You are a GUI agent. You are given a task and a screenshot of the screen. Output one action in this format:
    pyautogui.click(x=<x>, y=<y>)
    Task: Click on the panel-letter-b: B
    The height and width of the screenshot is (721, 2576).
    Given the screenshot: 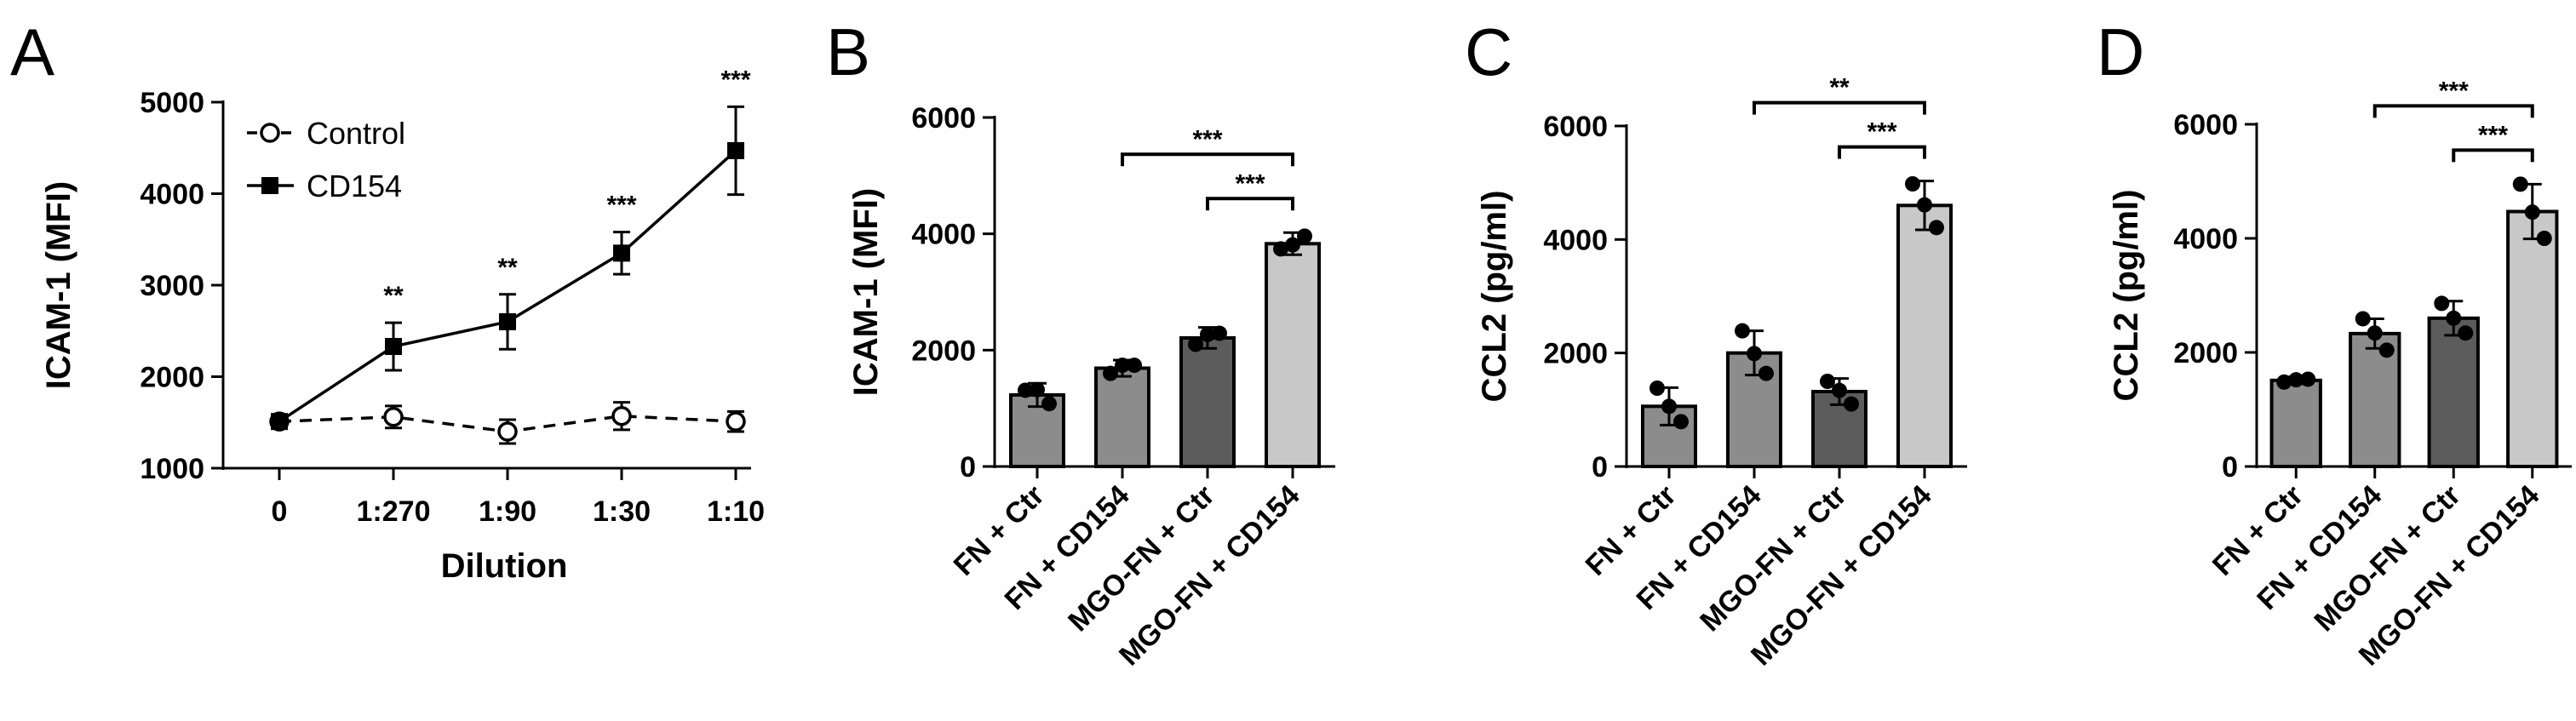 What is the action you would take?
    pyautogui.click(x=848, y=51)
    